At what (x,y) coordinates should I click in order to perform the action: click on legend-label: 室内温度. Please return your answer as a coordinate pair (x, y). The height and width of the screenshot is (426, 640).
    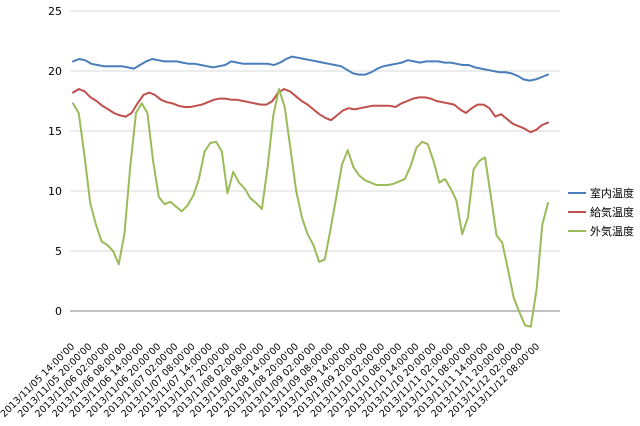
    Looking at the image, I should click on (612, 193).